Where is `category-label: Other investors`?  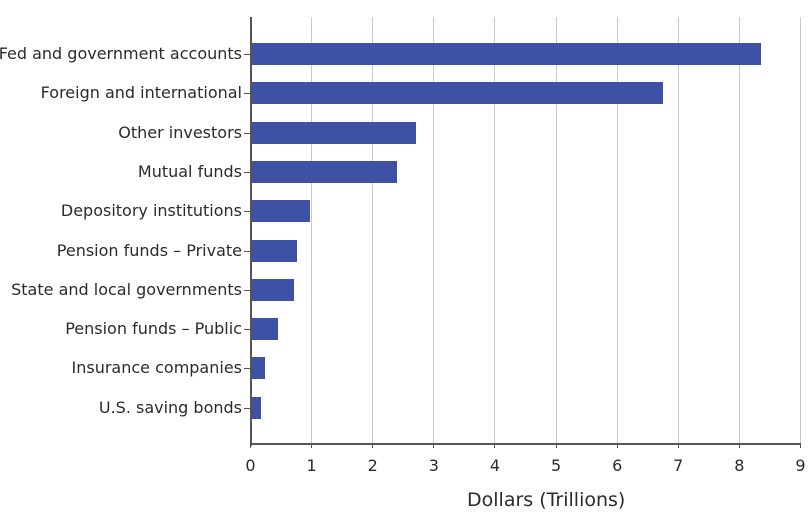 category-label: Other investors is located at coordinates (180, 132).